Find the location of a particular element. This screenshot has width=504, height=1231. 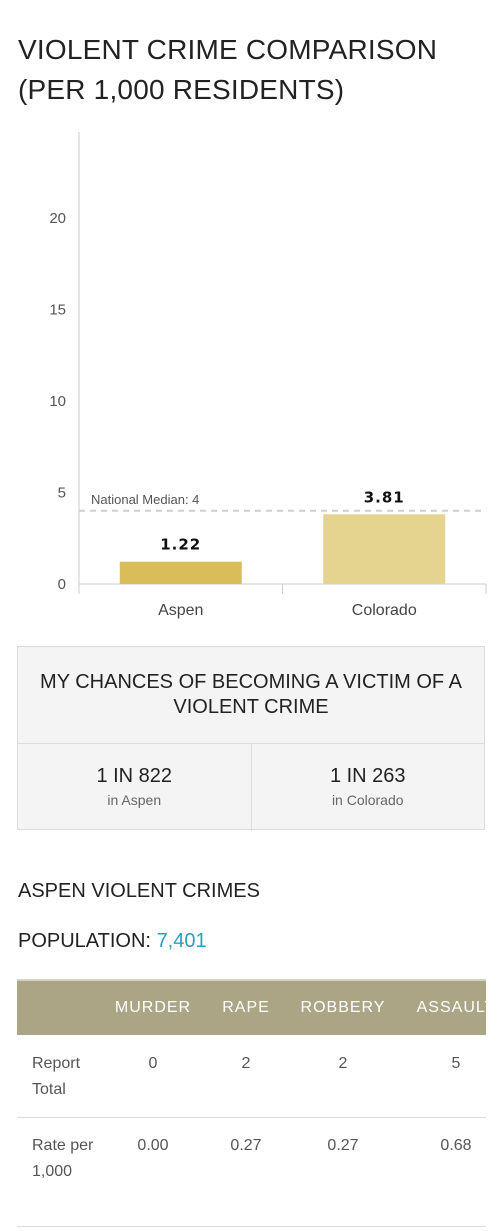

row-label: Report Total is located at coordinates (56, 1076).